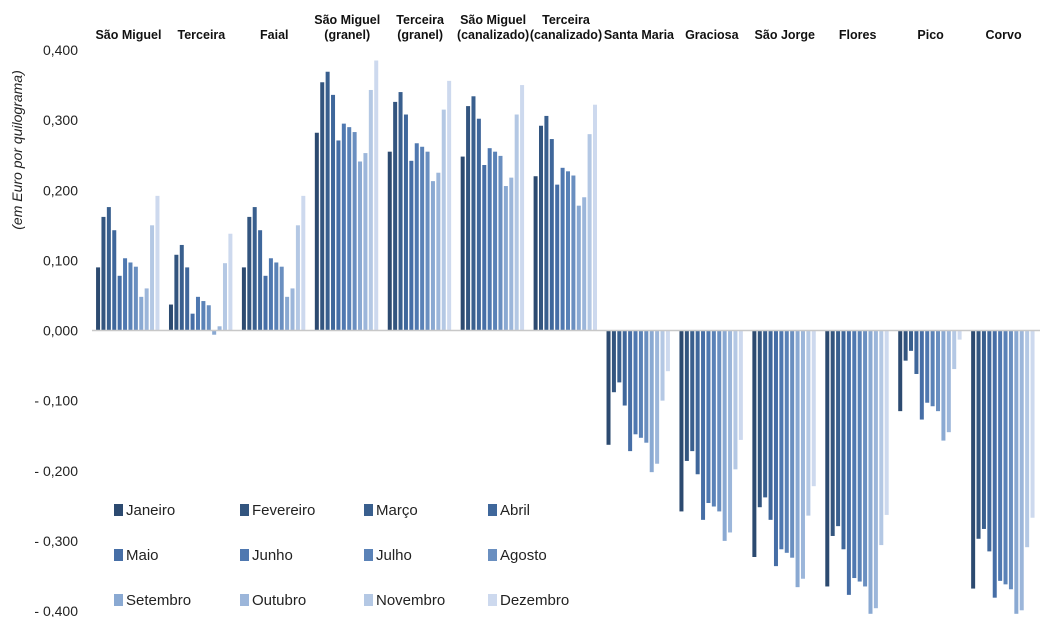 This screenshot has height=617, width=1040. I want to click on legend-label: Outubro, so click(279, 600).